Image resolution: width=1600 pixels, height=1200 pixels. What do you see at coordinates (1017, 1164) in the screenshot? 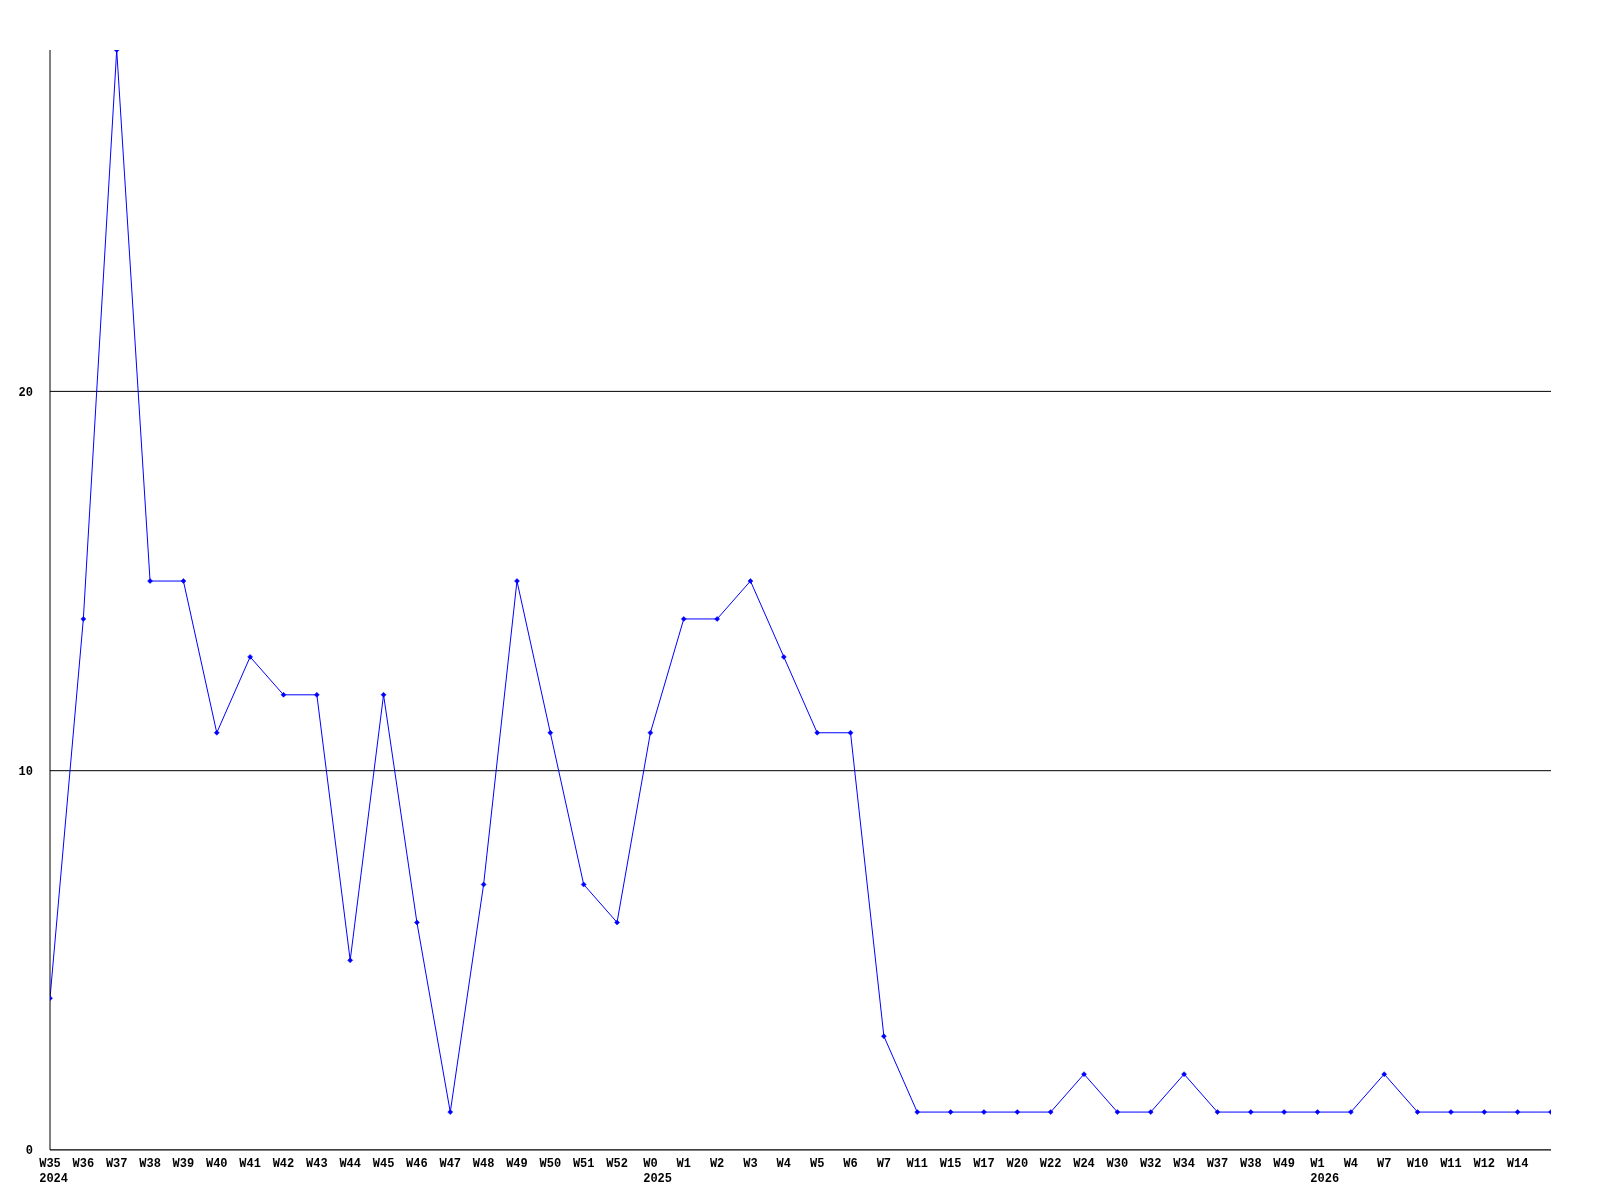
I see `x-tick-label: W20` at bounding box center [1017, 1164].